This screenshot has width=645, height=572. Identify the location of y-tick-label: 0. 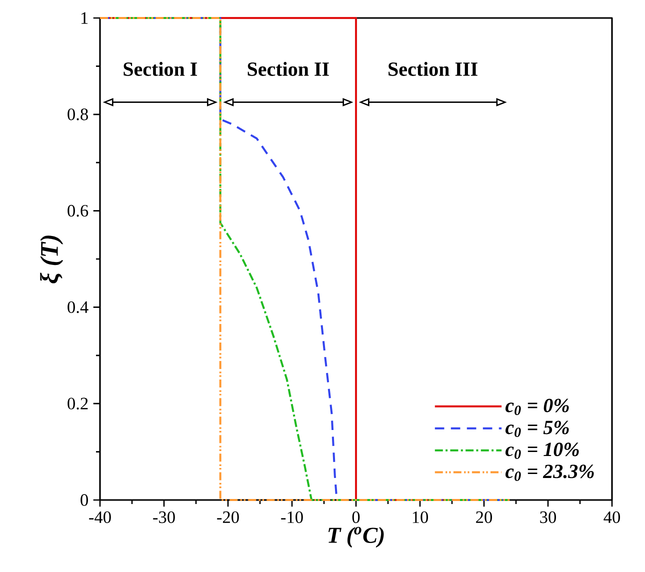
(84, 500).